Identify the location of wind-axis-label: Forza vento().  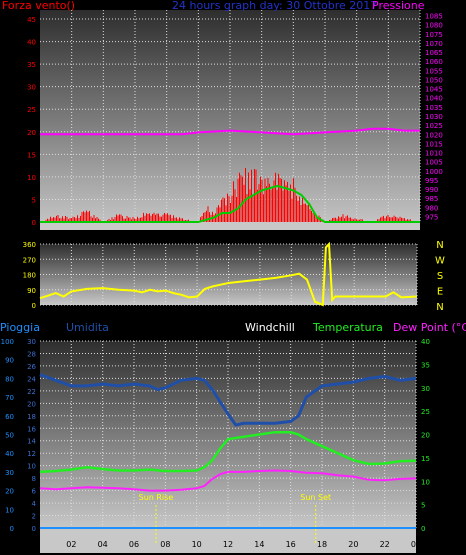
(38, 6).